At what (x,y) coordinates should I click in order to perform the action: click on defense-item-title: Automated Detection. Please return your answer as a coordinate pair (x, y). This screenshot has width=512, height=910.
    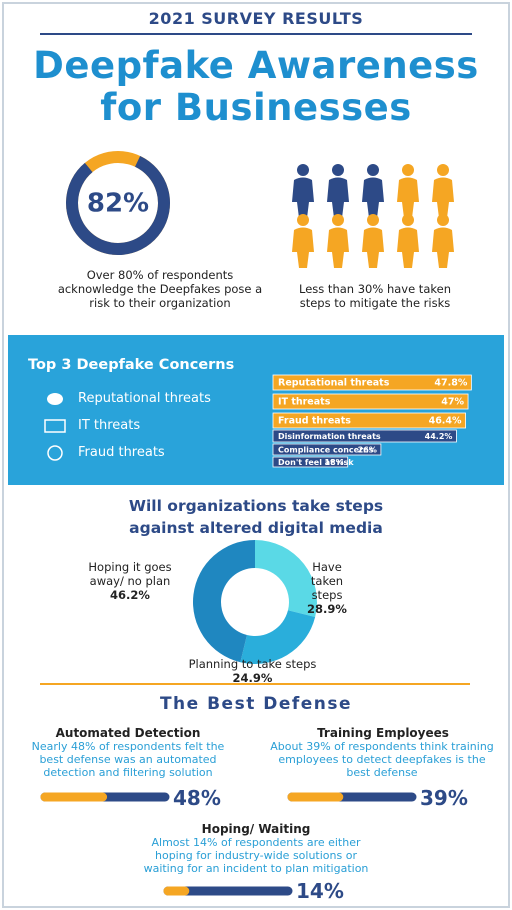
    Looking at the image, I should click on (128, 733).